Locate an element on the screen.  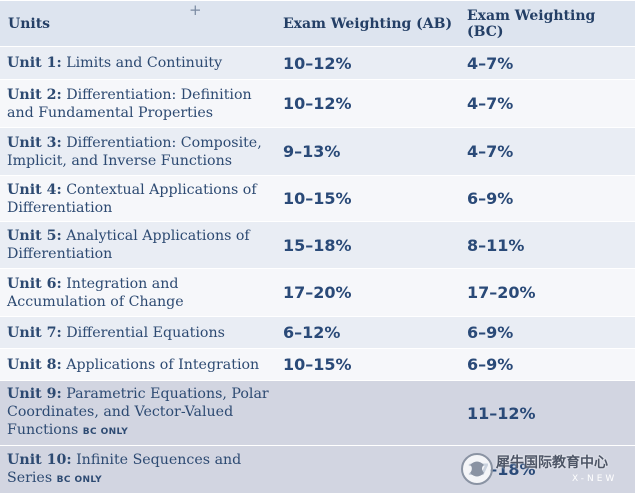
bc-weighting: 8–11% is located at coordinates (496, 245).